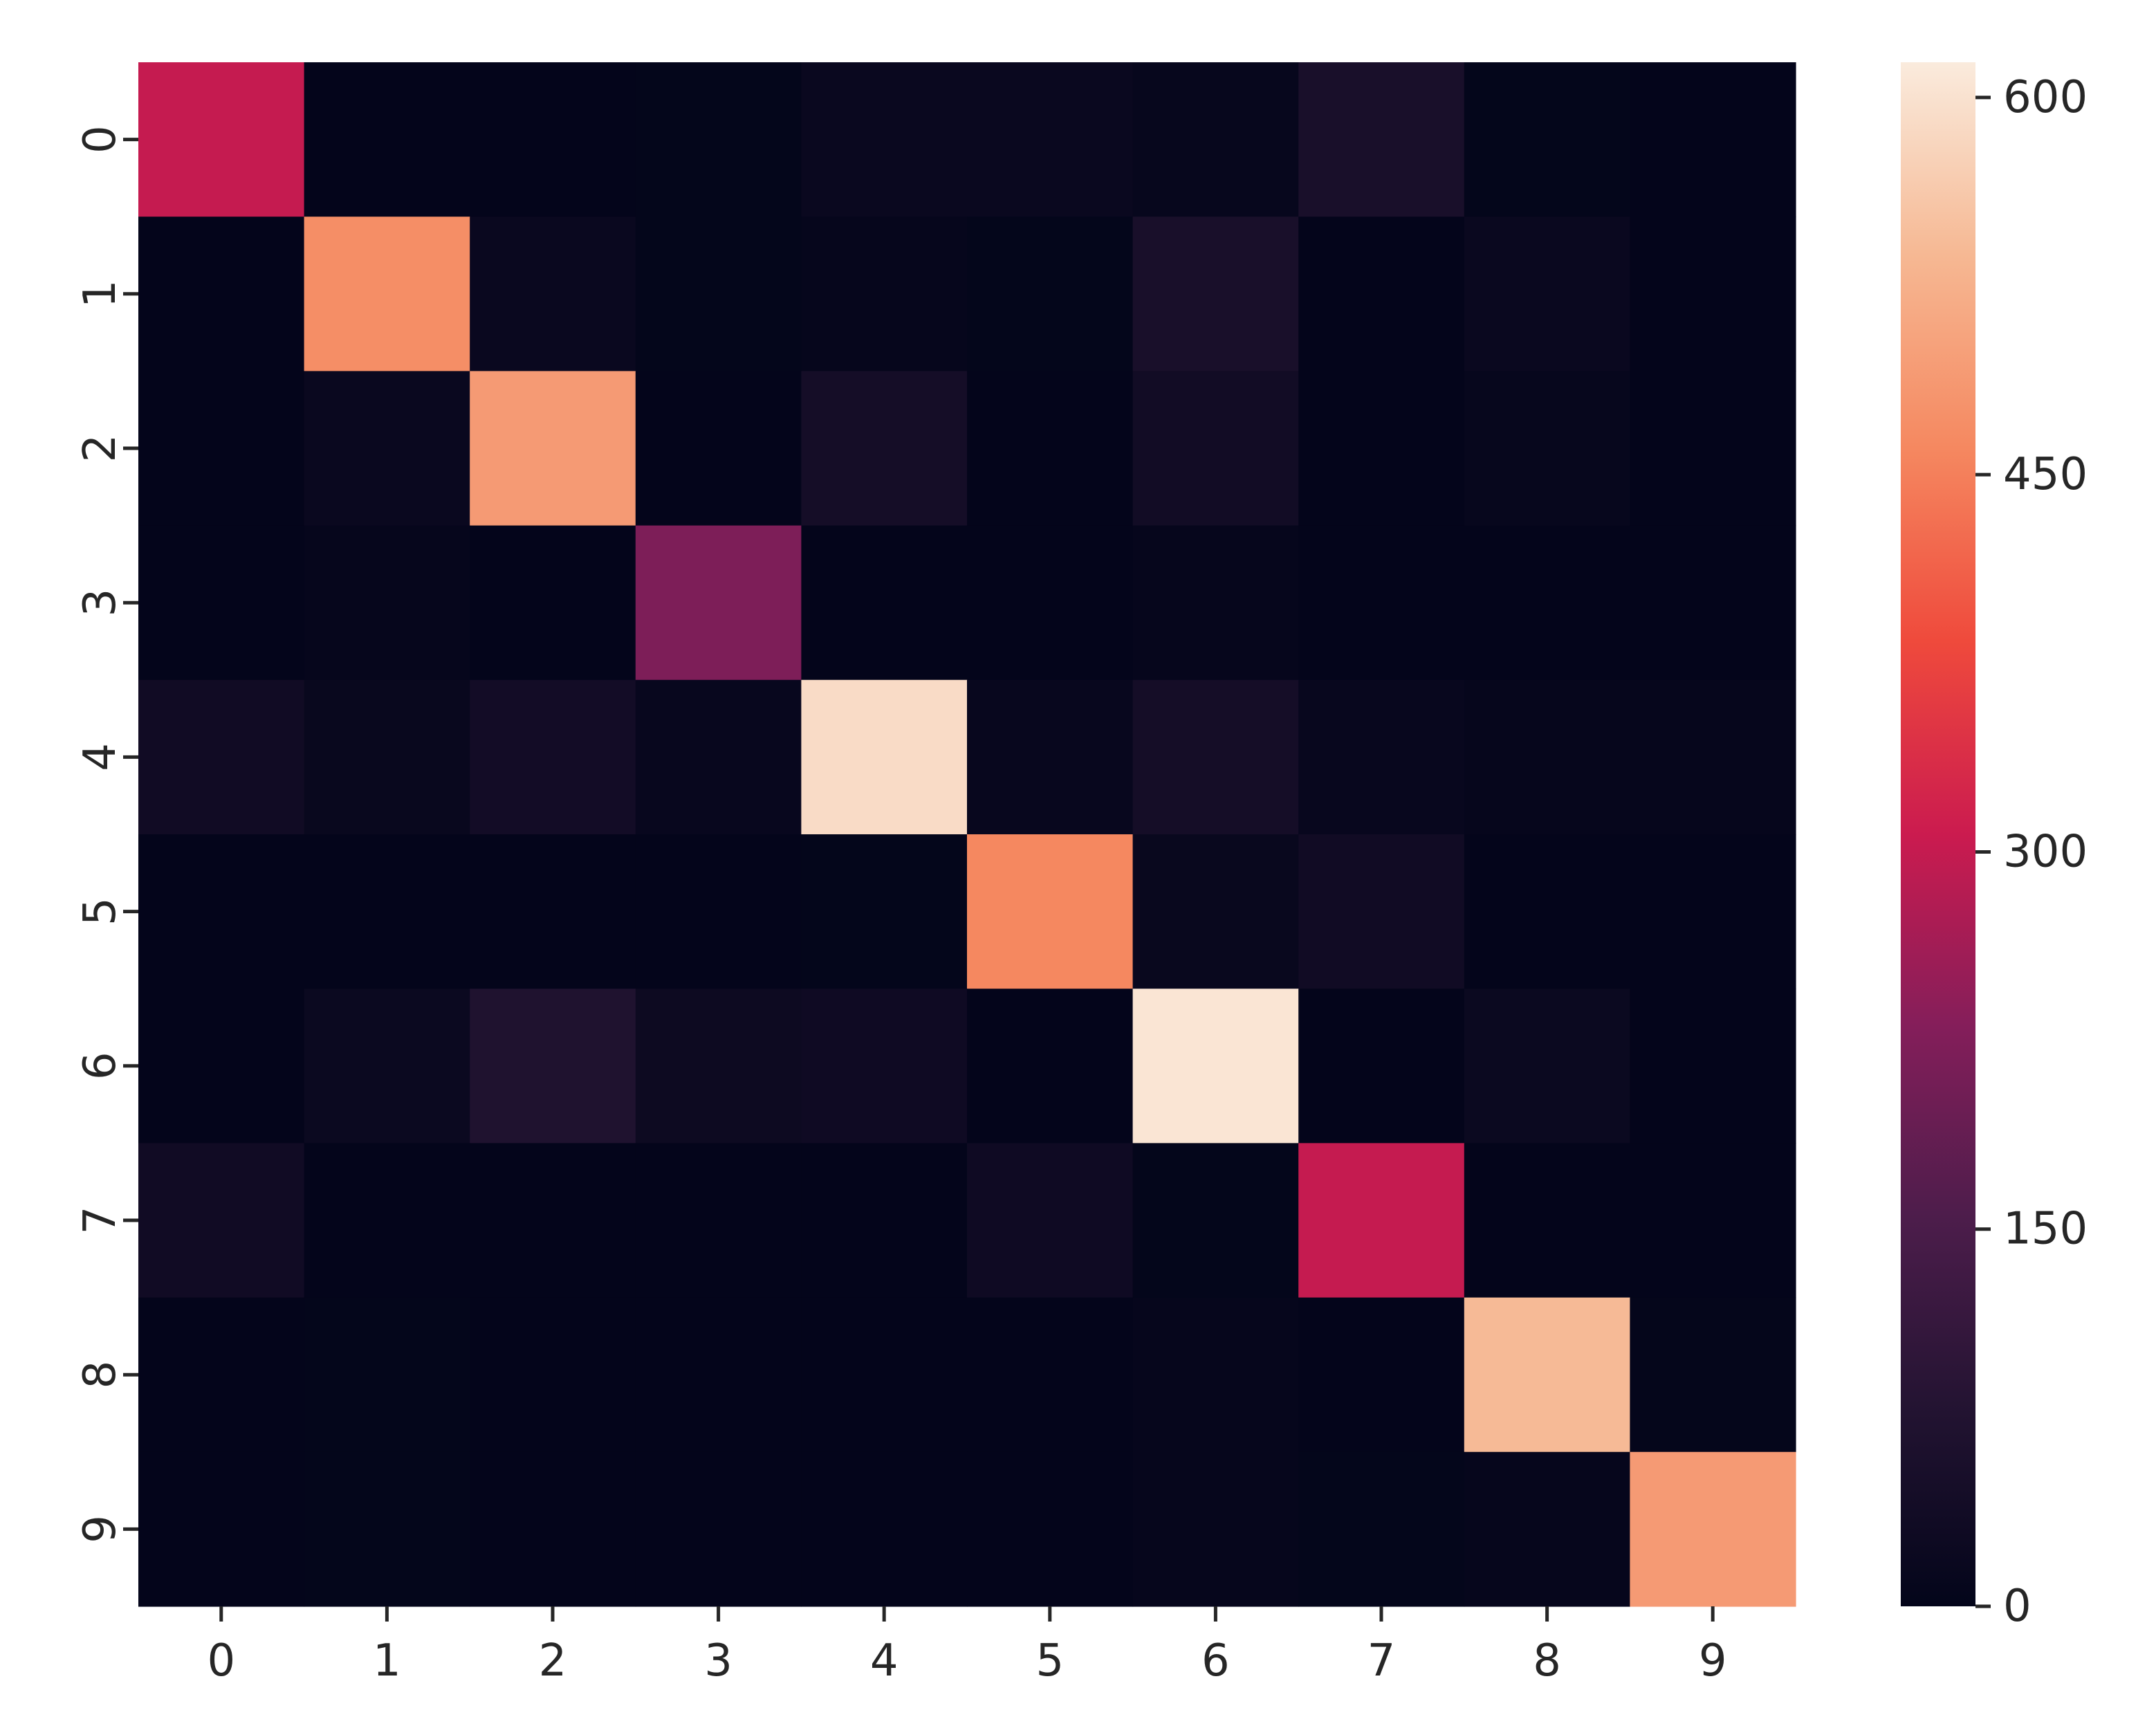 The width and height of the screenshot is (2156, 1735). Describe the element at coordinates (1547, 1661) in the screenshot. I see `x-tick-label-8: 8` at that location.